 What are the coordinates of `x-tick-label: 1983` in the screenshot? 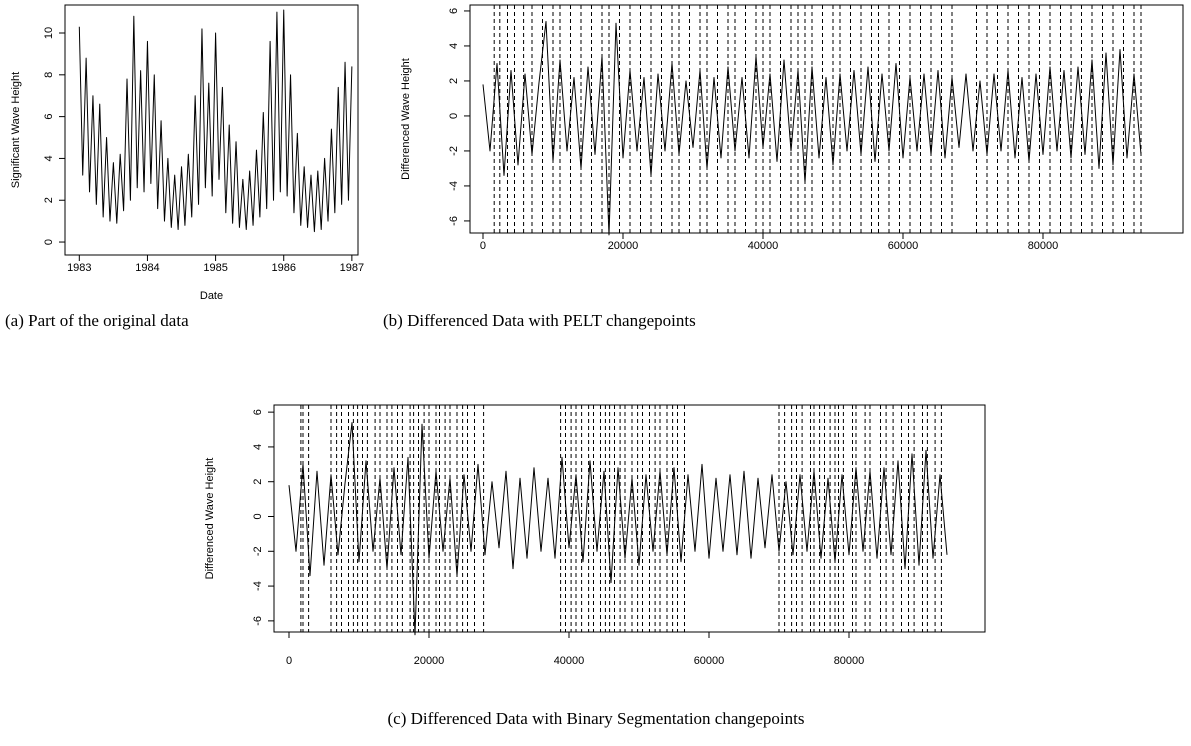 It's located at (79, 268).